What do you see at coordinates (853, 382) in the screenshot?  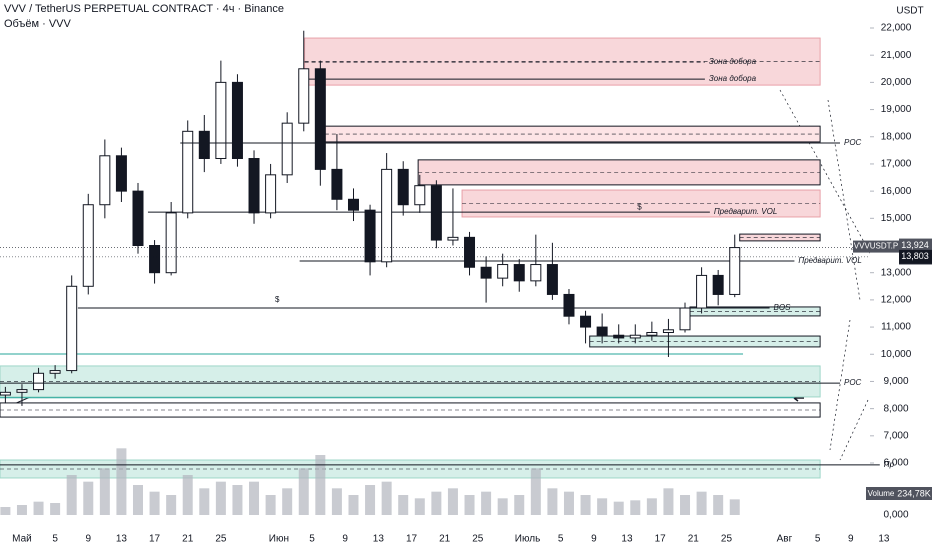 I see `level-label: POC` at bounding box center [853, 382].